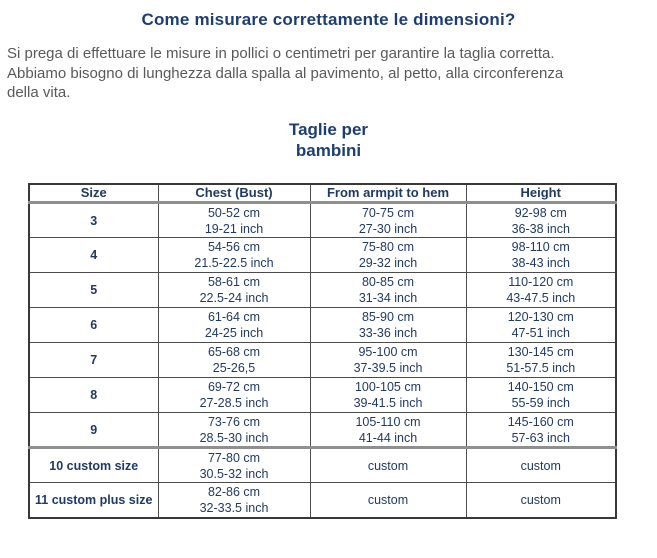  Describe the element at coordinates (93, 325) in the screenshot. I see `size-cell: 6` at that location.